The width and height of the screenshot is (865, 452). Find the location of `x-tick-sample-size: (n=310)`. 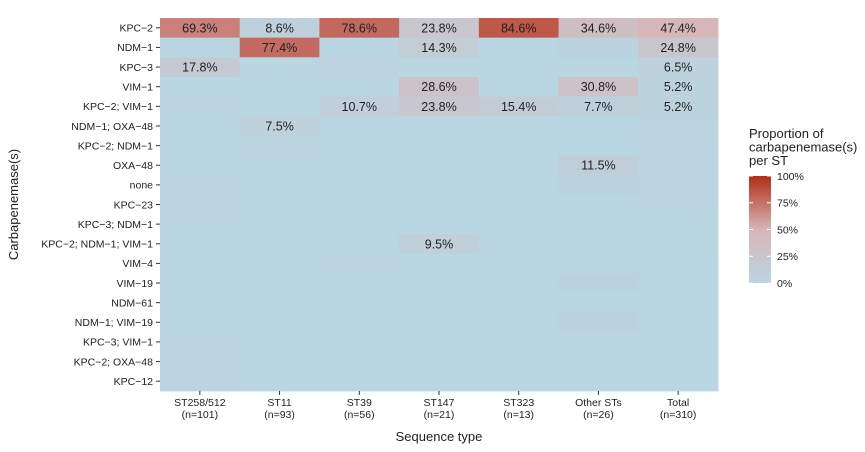

x-tick-sample-size: (n=310) is located at coordinates (678, 415).